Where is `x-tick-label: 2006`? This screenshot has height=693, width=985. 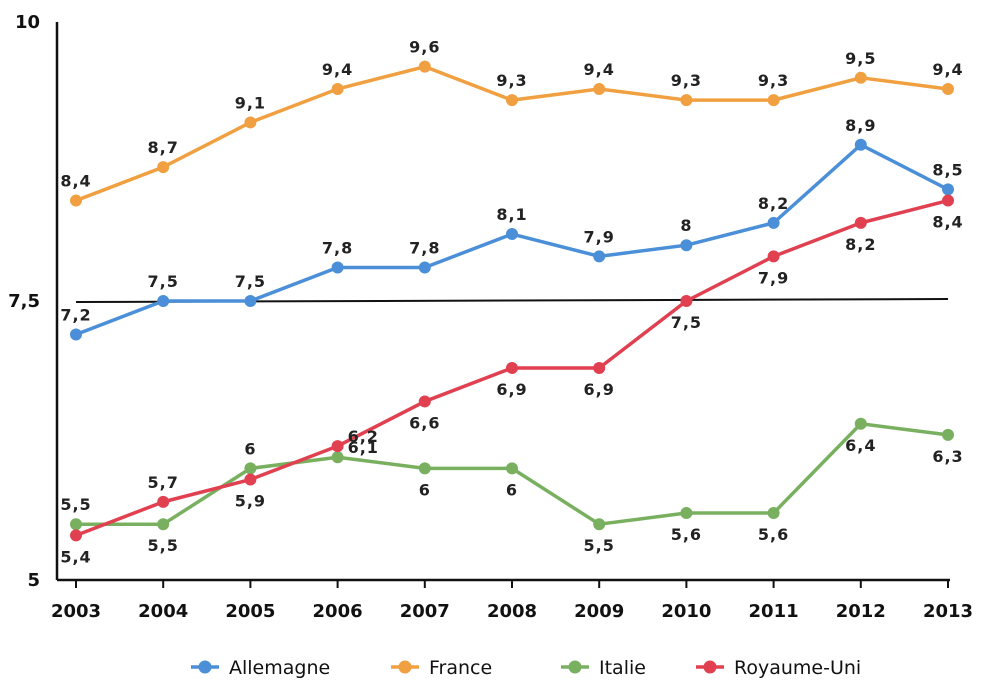 x-tick-label: 2006 is located at coordinates (338, 611).